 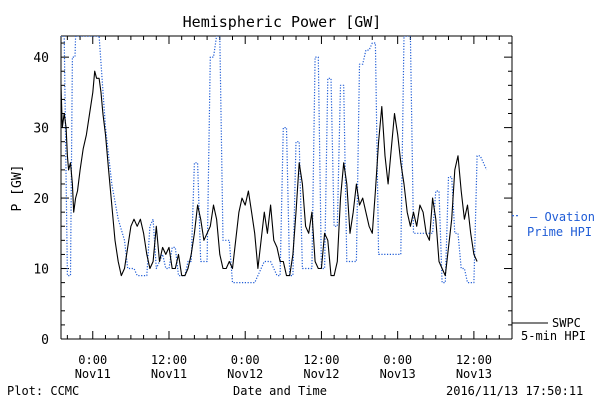 What do you see at coordinates (566, 323) in the screenshot?
I see `legend-swpc-line1: SWPC` at bounding box center [566, 323].